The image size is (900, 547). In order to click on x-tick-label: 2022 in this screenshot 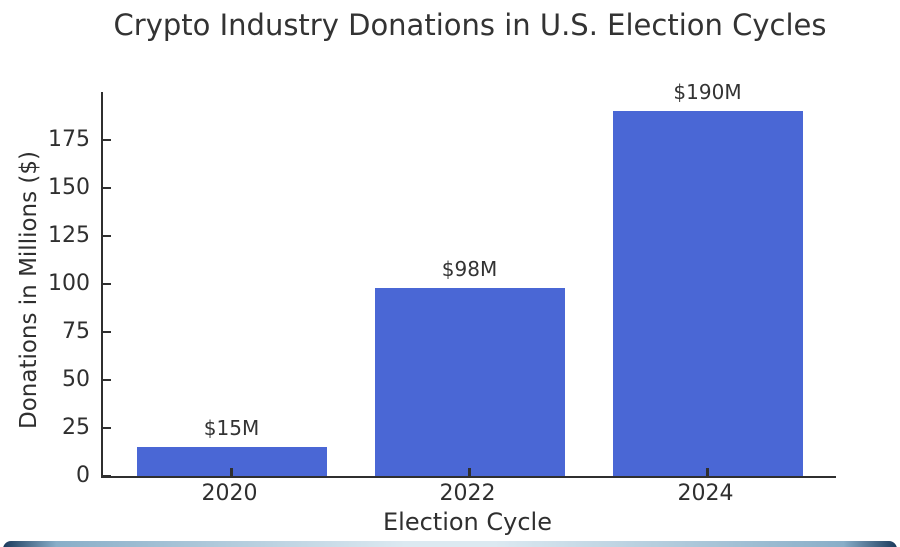, I will do `click(467, 493)`.